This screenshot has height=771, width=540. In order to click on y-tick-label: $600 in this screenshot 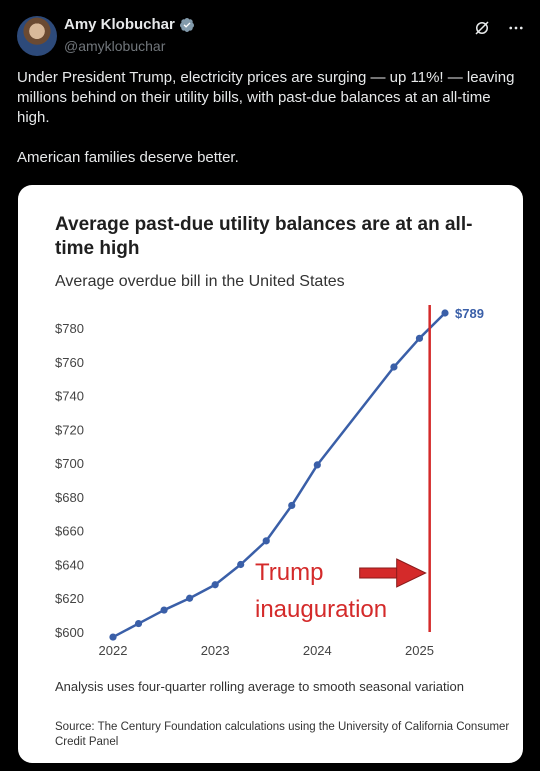, I will do `click(69, 632)`.